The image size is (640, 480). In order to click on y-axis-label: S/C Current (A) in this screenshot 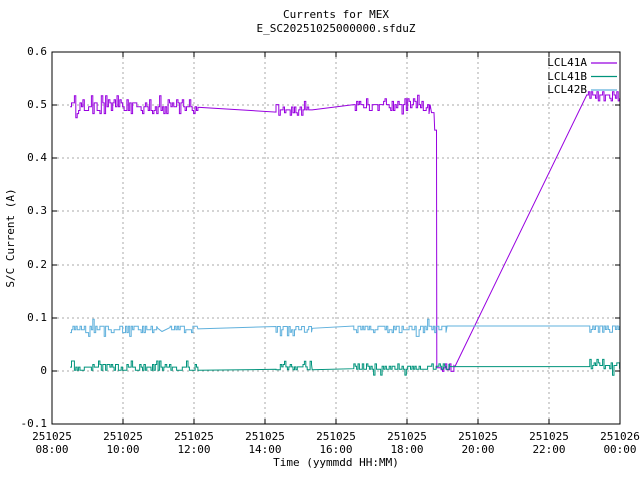, I will do `click(10, 237)`.